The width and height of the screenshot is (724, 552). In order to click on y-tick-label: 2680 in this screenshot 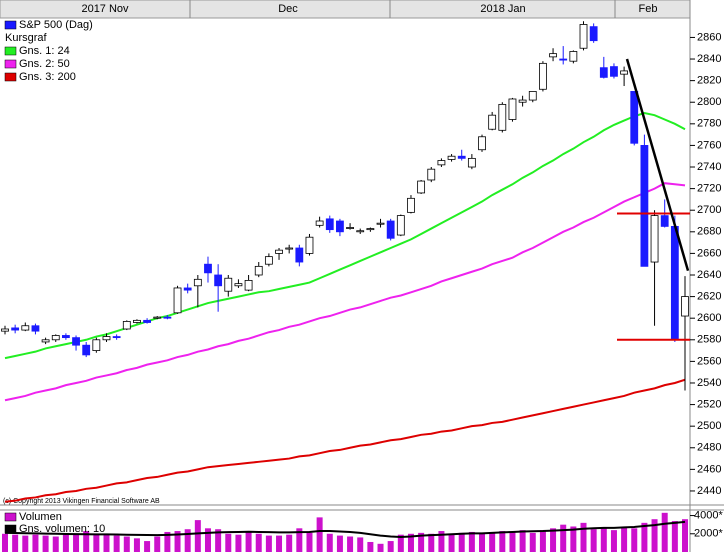, I will do `click(709, 232)`.